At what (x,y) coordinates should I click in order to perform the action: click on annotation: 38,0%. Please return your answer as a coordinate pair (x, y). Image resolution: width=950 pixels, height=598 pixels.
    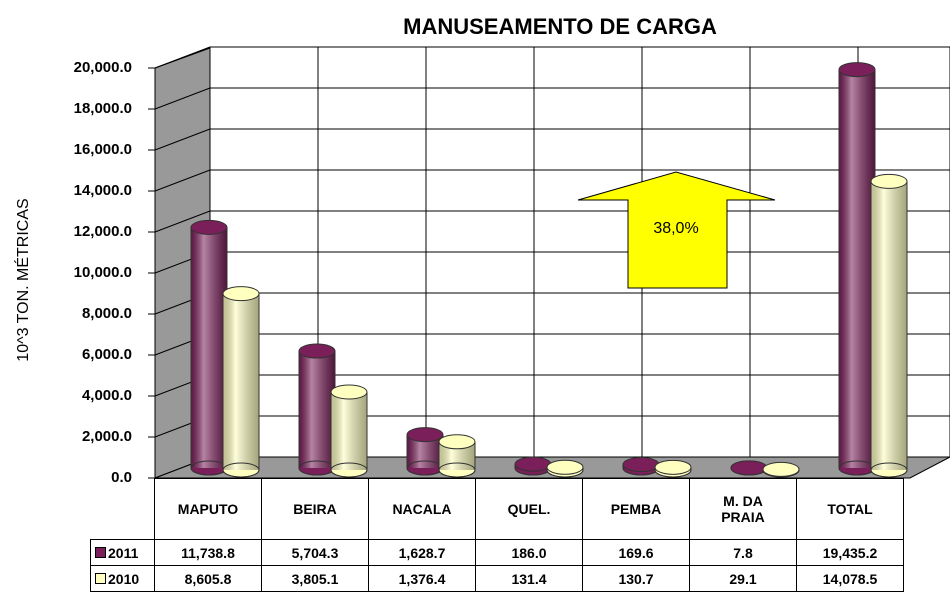
    Looking at the image, I should click on (675, 228).